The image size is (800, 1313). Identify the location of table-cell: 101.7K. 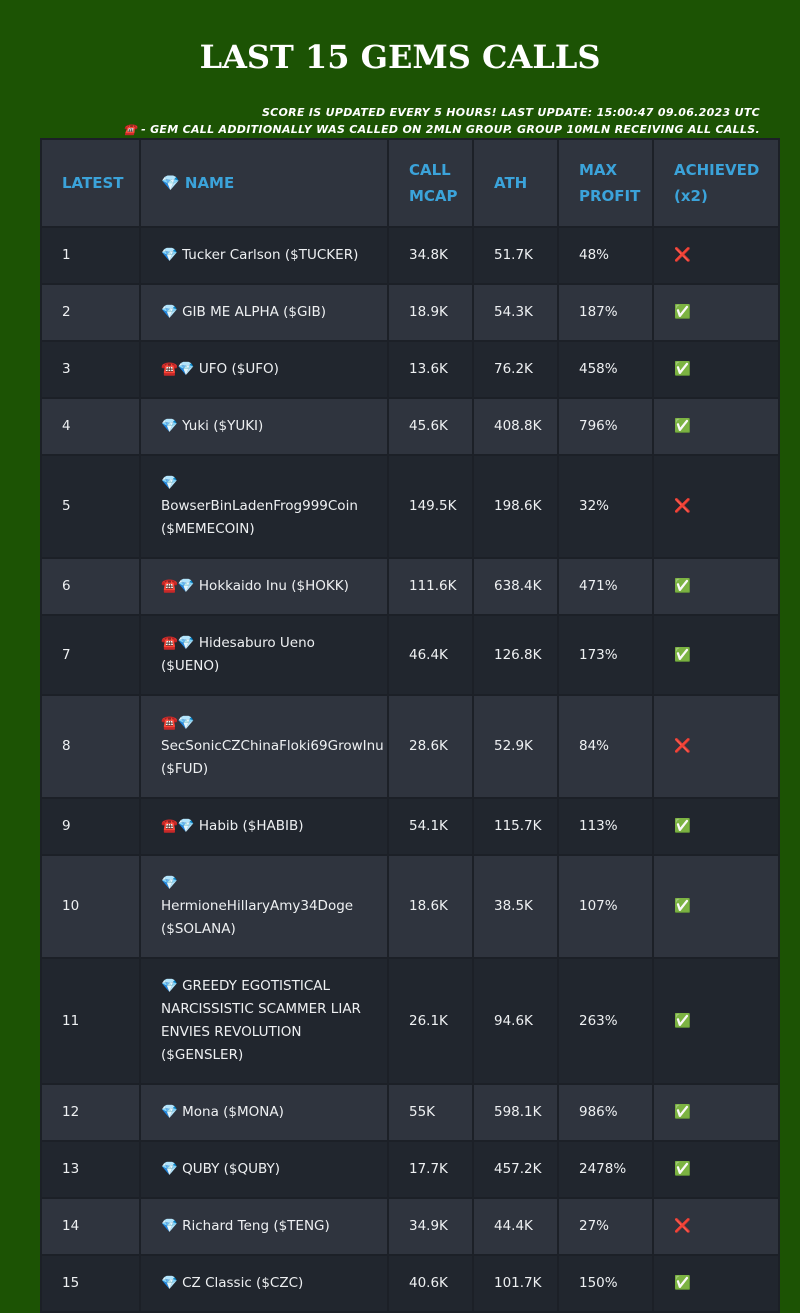
(515, 1283).